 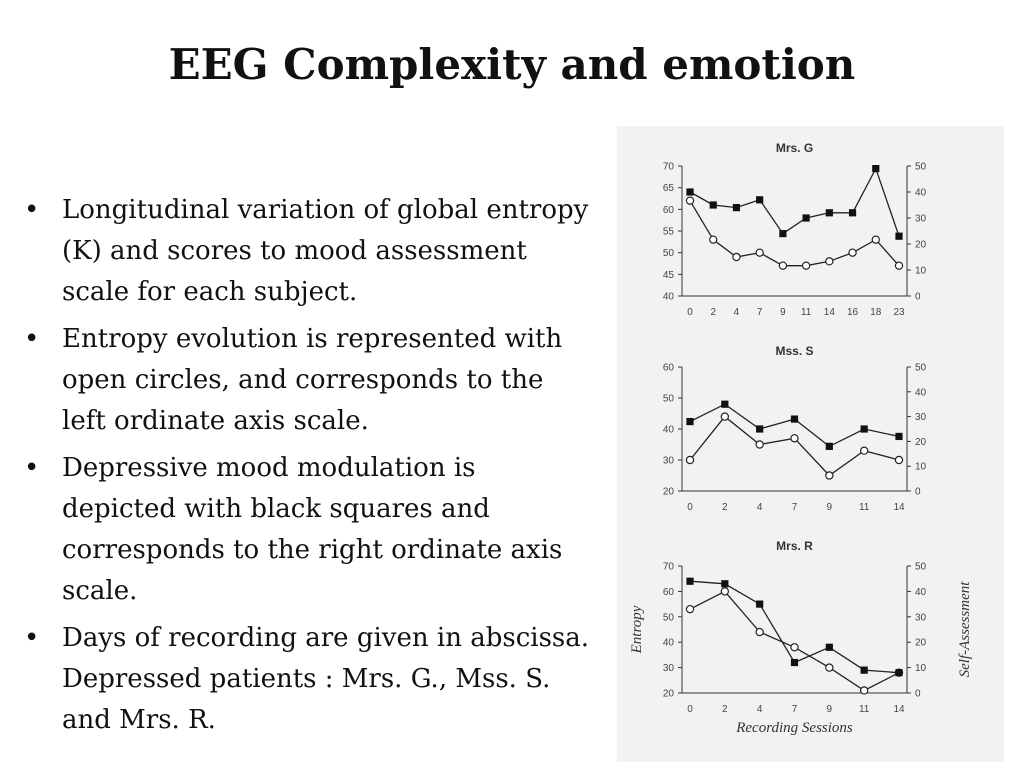 What do you see at coordinates (637, 629) in the screenshot?
I see `y-axis-title: Entropy` at bounding box center [637, 629].